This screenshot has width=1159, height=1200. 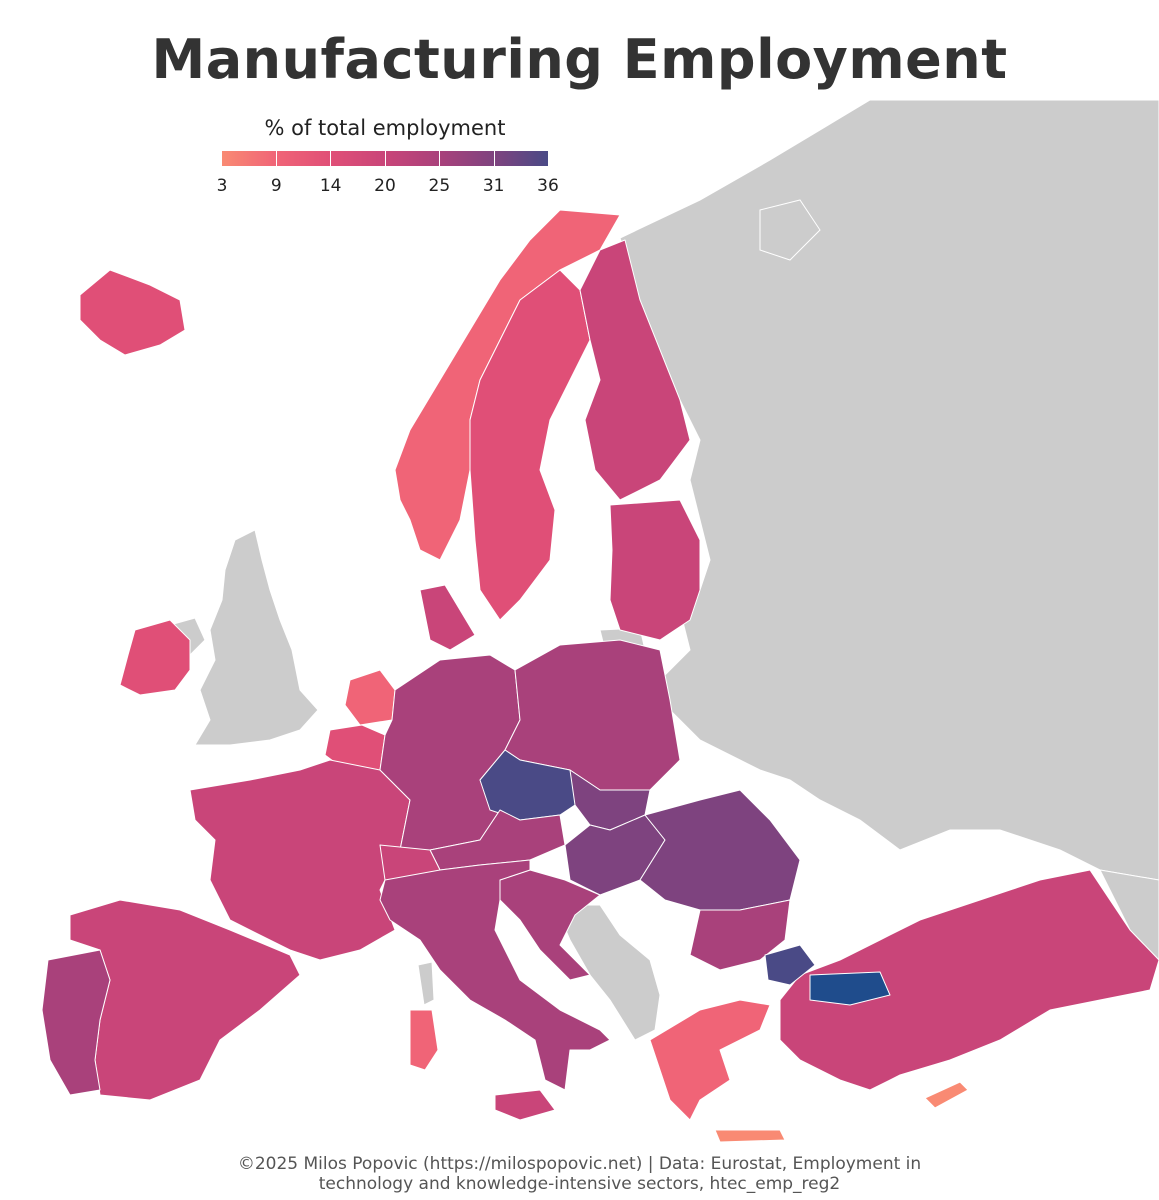 I want to click on region-thrace, so click(x=790, y=965).